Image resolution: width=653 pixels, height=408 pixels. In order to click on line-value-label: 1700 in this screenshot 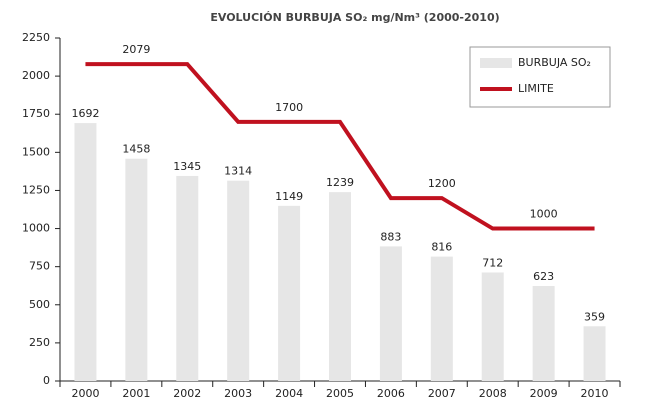, I will do `click(289, 107)`.